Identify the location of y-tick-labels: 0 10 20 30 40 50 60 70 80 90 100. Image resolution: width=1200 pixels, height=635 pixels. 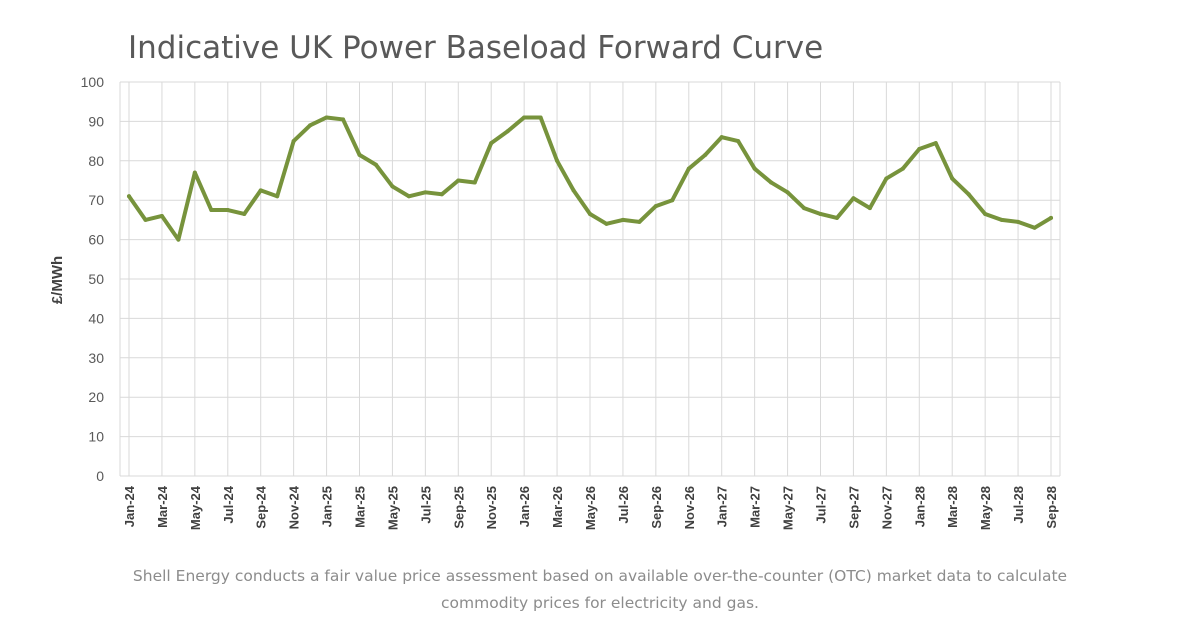
(93, 279).